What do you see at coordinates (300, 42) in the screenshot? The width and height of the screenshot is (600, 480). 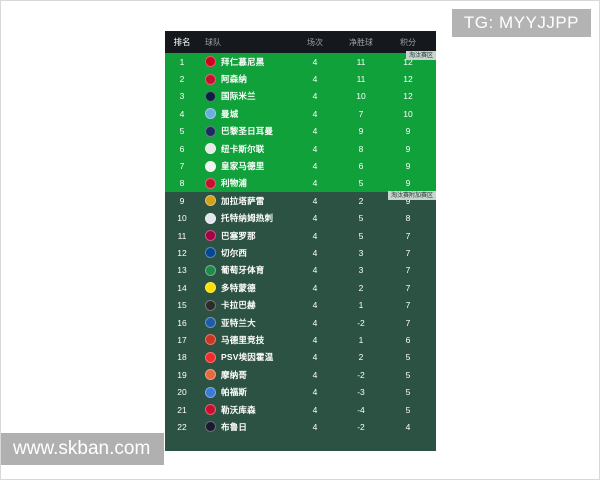 I see `table-header-row: 排名 球队 场次 净胜球 积分` at bounding box center [300, 42].